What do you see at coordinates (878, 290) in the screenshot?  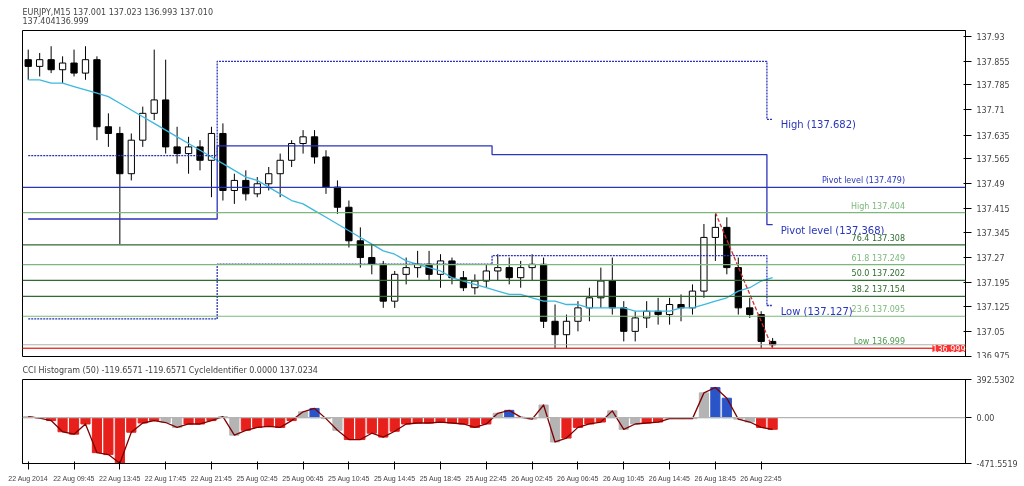 I see `ref-line-label: 38.2 137.154` at bounding box center [878, 290].